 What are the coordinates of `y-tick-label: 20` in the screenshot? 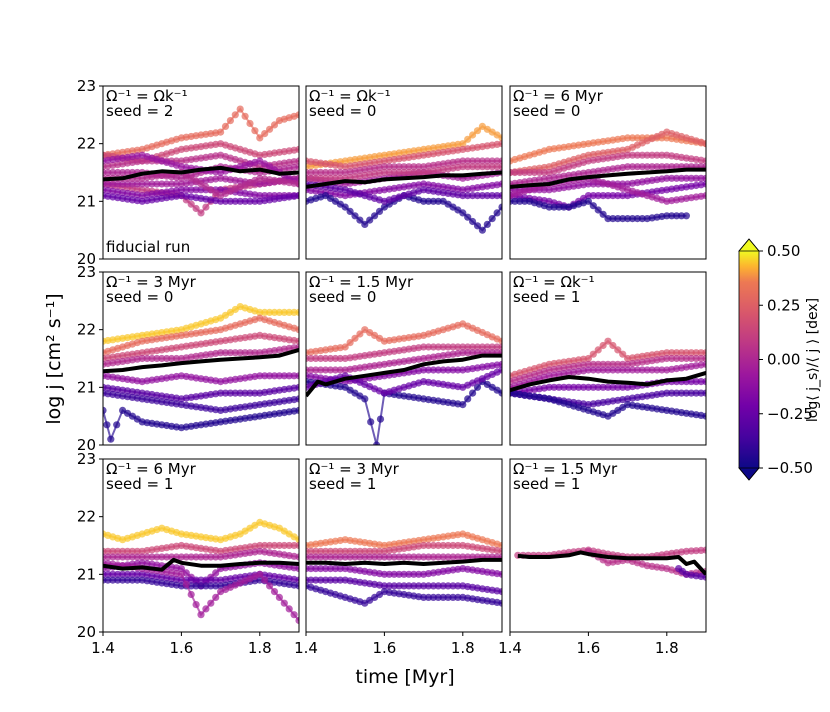 It's located at (86, 632).